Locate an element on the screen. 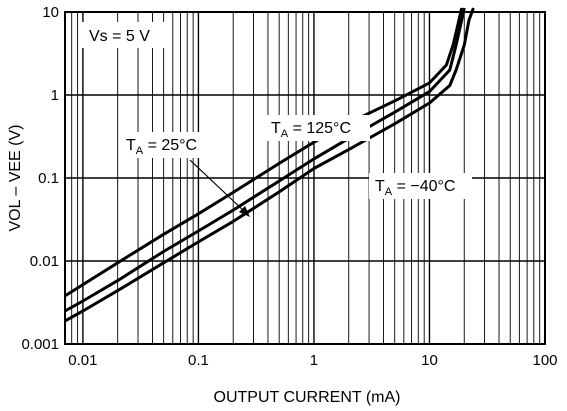 Image resolution: width=567 pixels, height=411 pixels. label-25c-bg is located at coordinates (167, 145).